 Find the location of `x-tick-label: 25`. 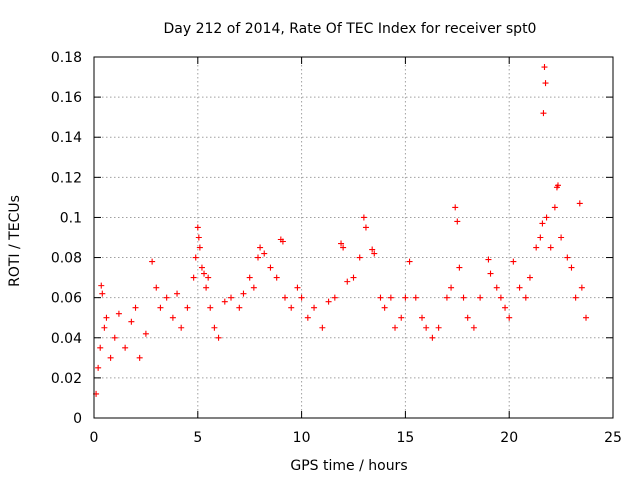

x-tick-label: 25 is located at coordinates (613, 438).